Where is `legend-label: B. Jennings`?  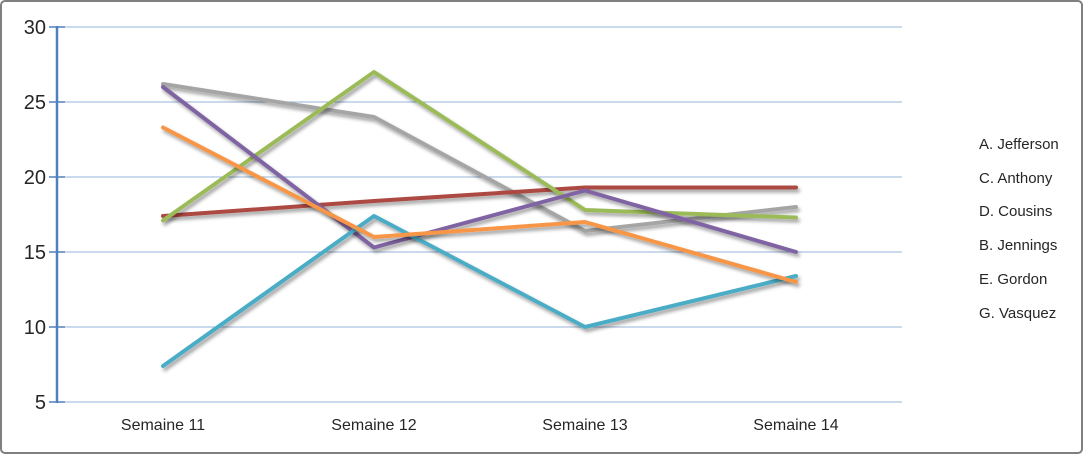
legend-label: B. Jennings is located at coordinates (1018, 245).